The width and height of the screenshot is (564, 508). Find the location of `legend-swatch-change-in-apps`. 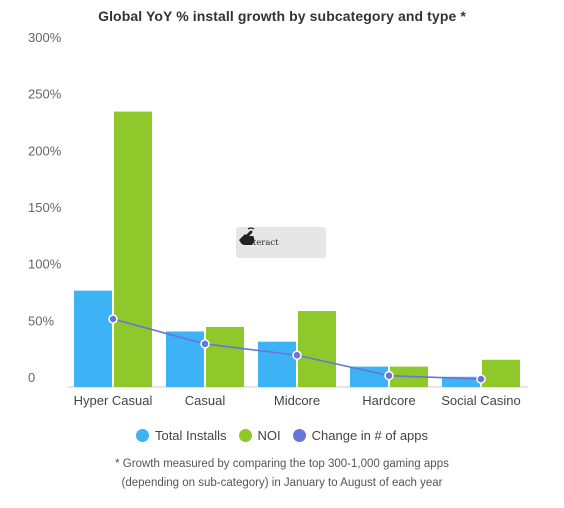

legend-swatch-change-in-apps is located at coordinates (299, 435).